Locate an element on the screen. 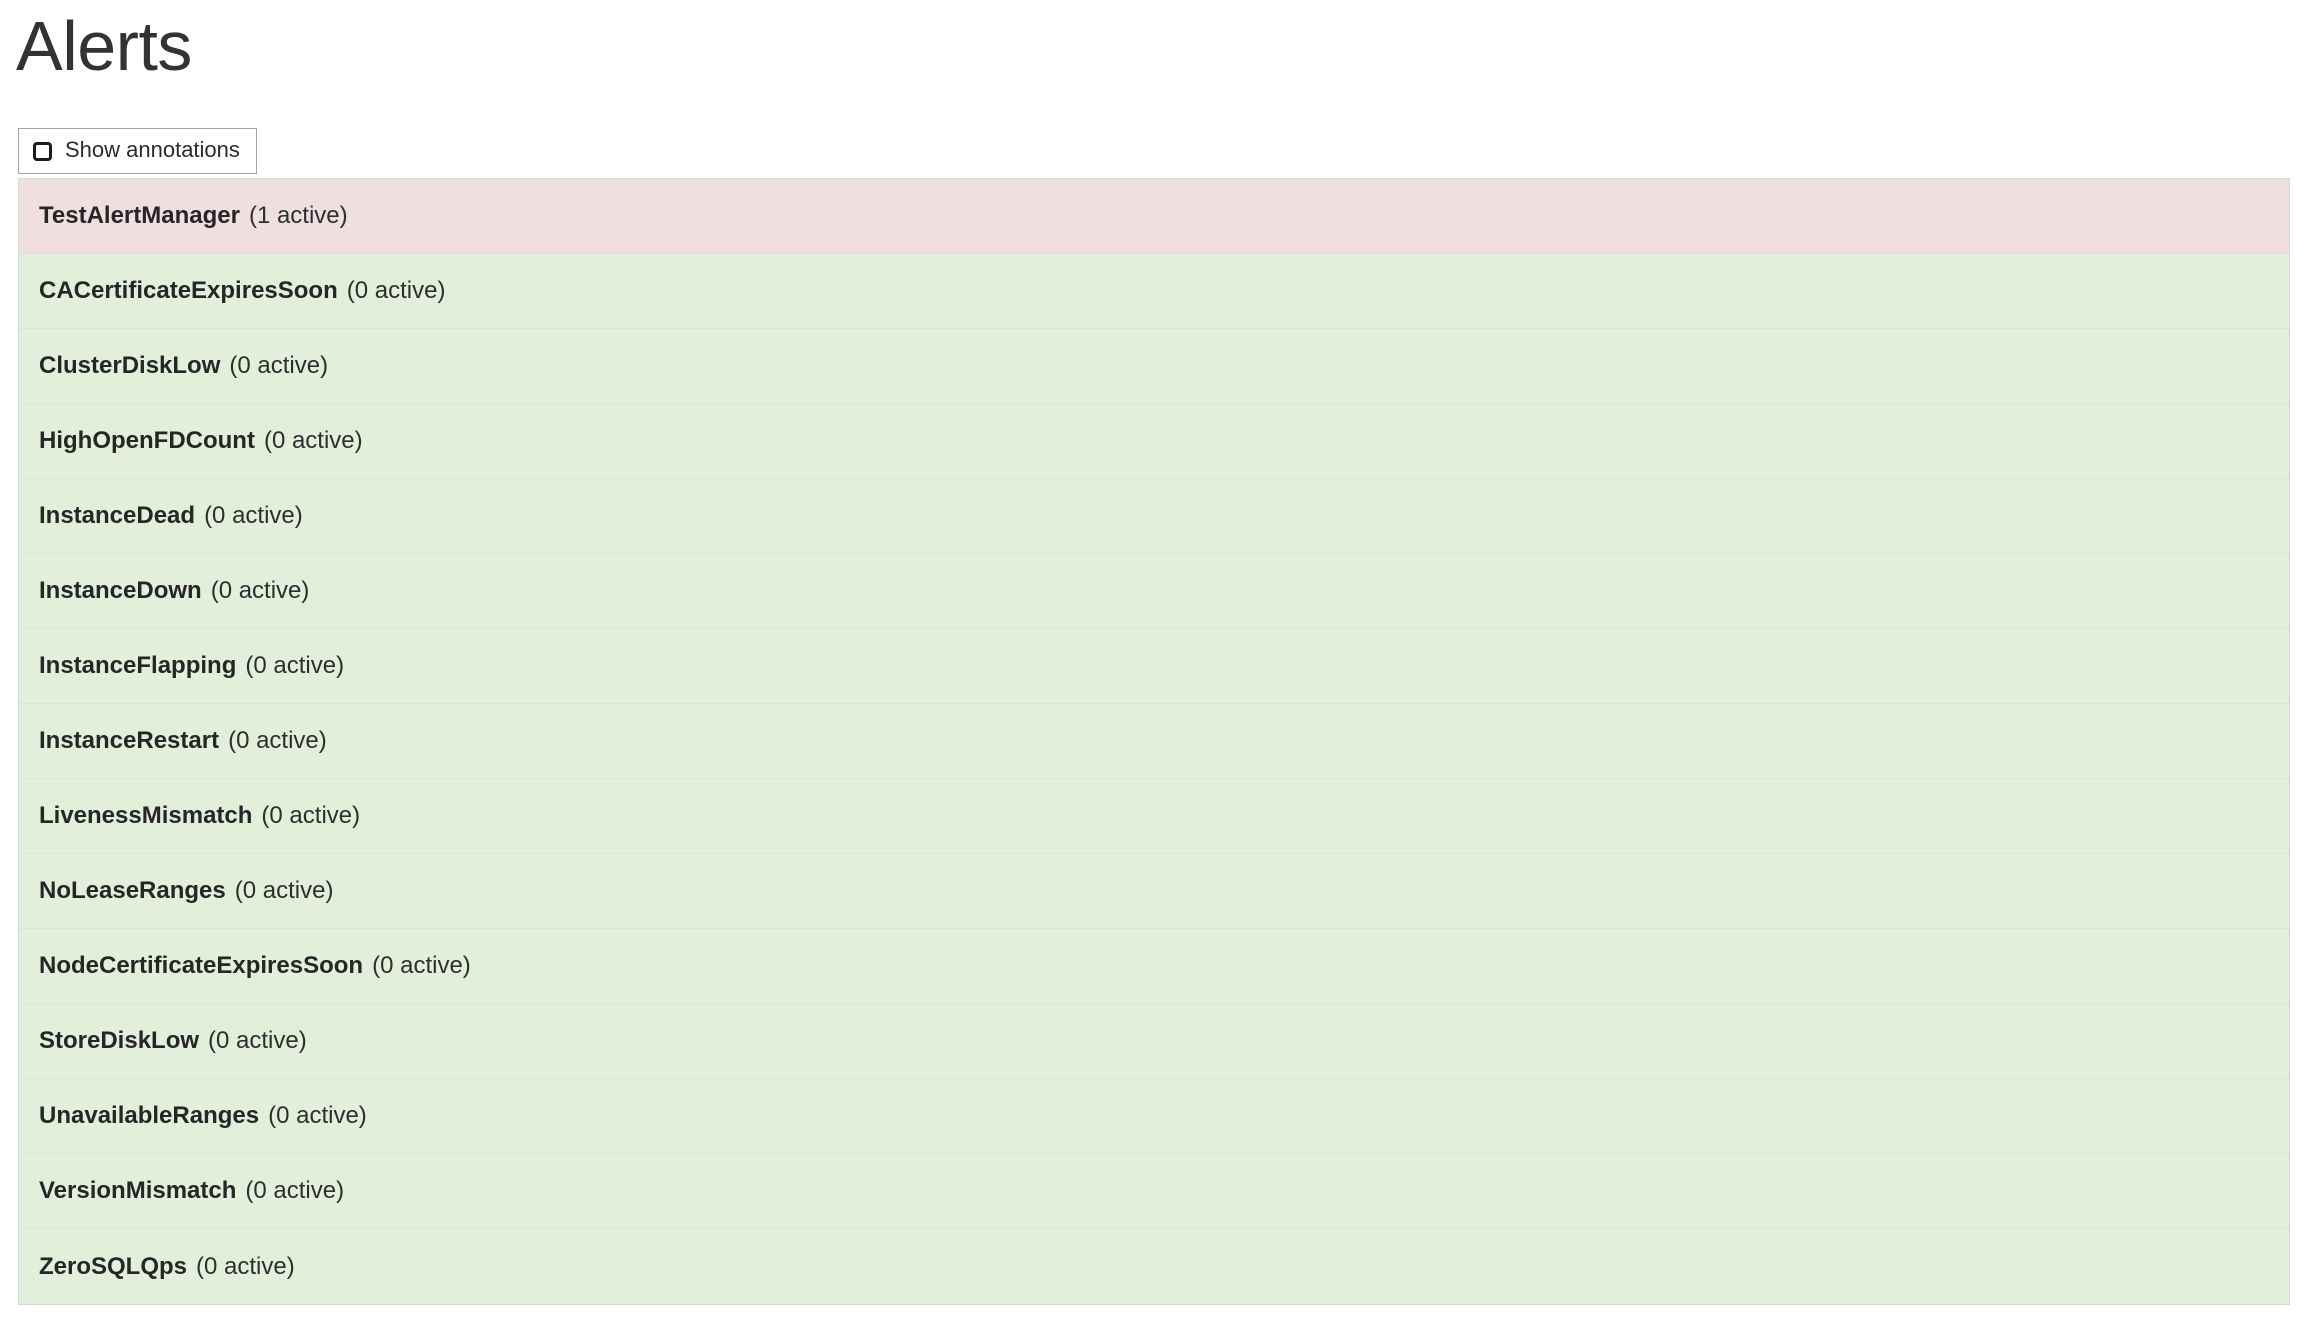  alert-active-count: (1 active) is located at coordinates (298, 215).